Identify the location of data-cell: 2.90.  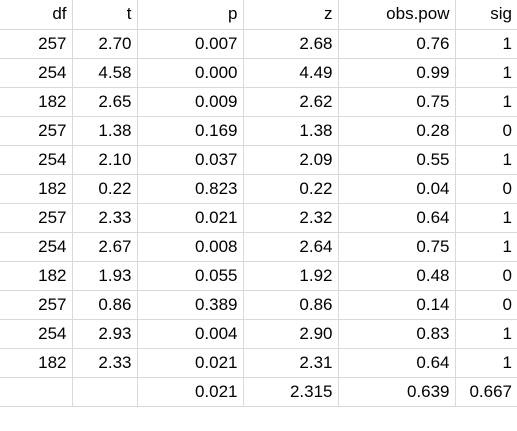
(290, 333).